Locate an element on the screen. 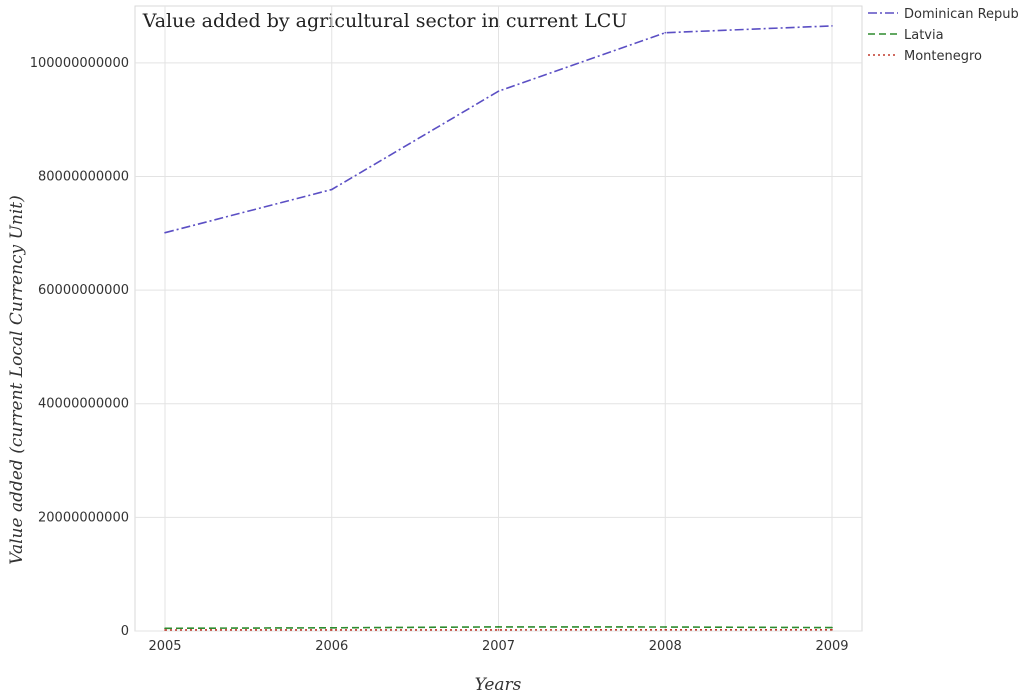 The height and width of the screenshot is (700, 1019). y-tick-label: 80000000000 is located at coordinates (83, 176).